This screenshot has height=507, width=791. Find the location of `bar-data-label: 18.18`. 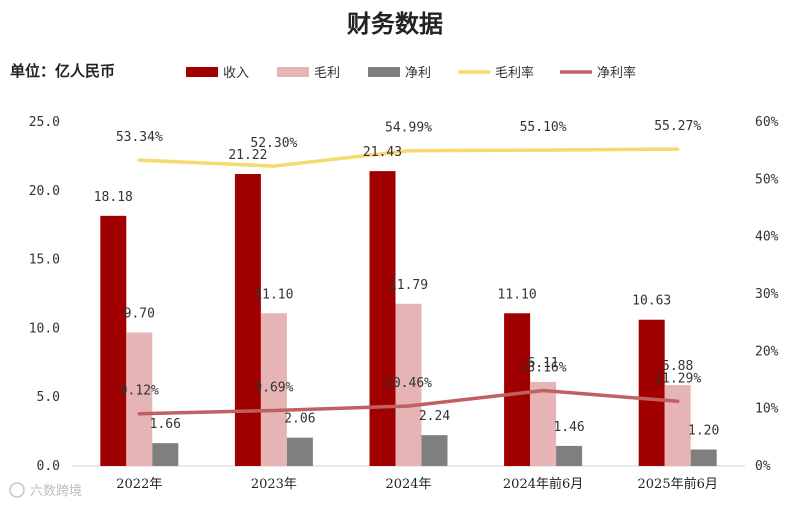

bar-data-label: 18.18 is located at coordinates (113, 197).